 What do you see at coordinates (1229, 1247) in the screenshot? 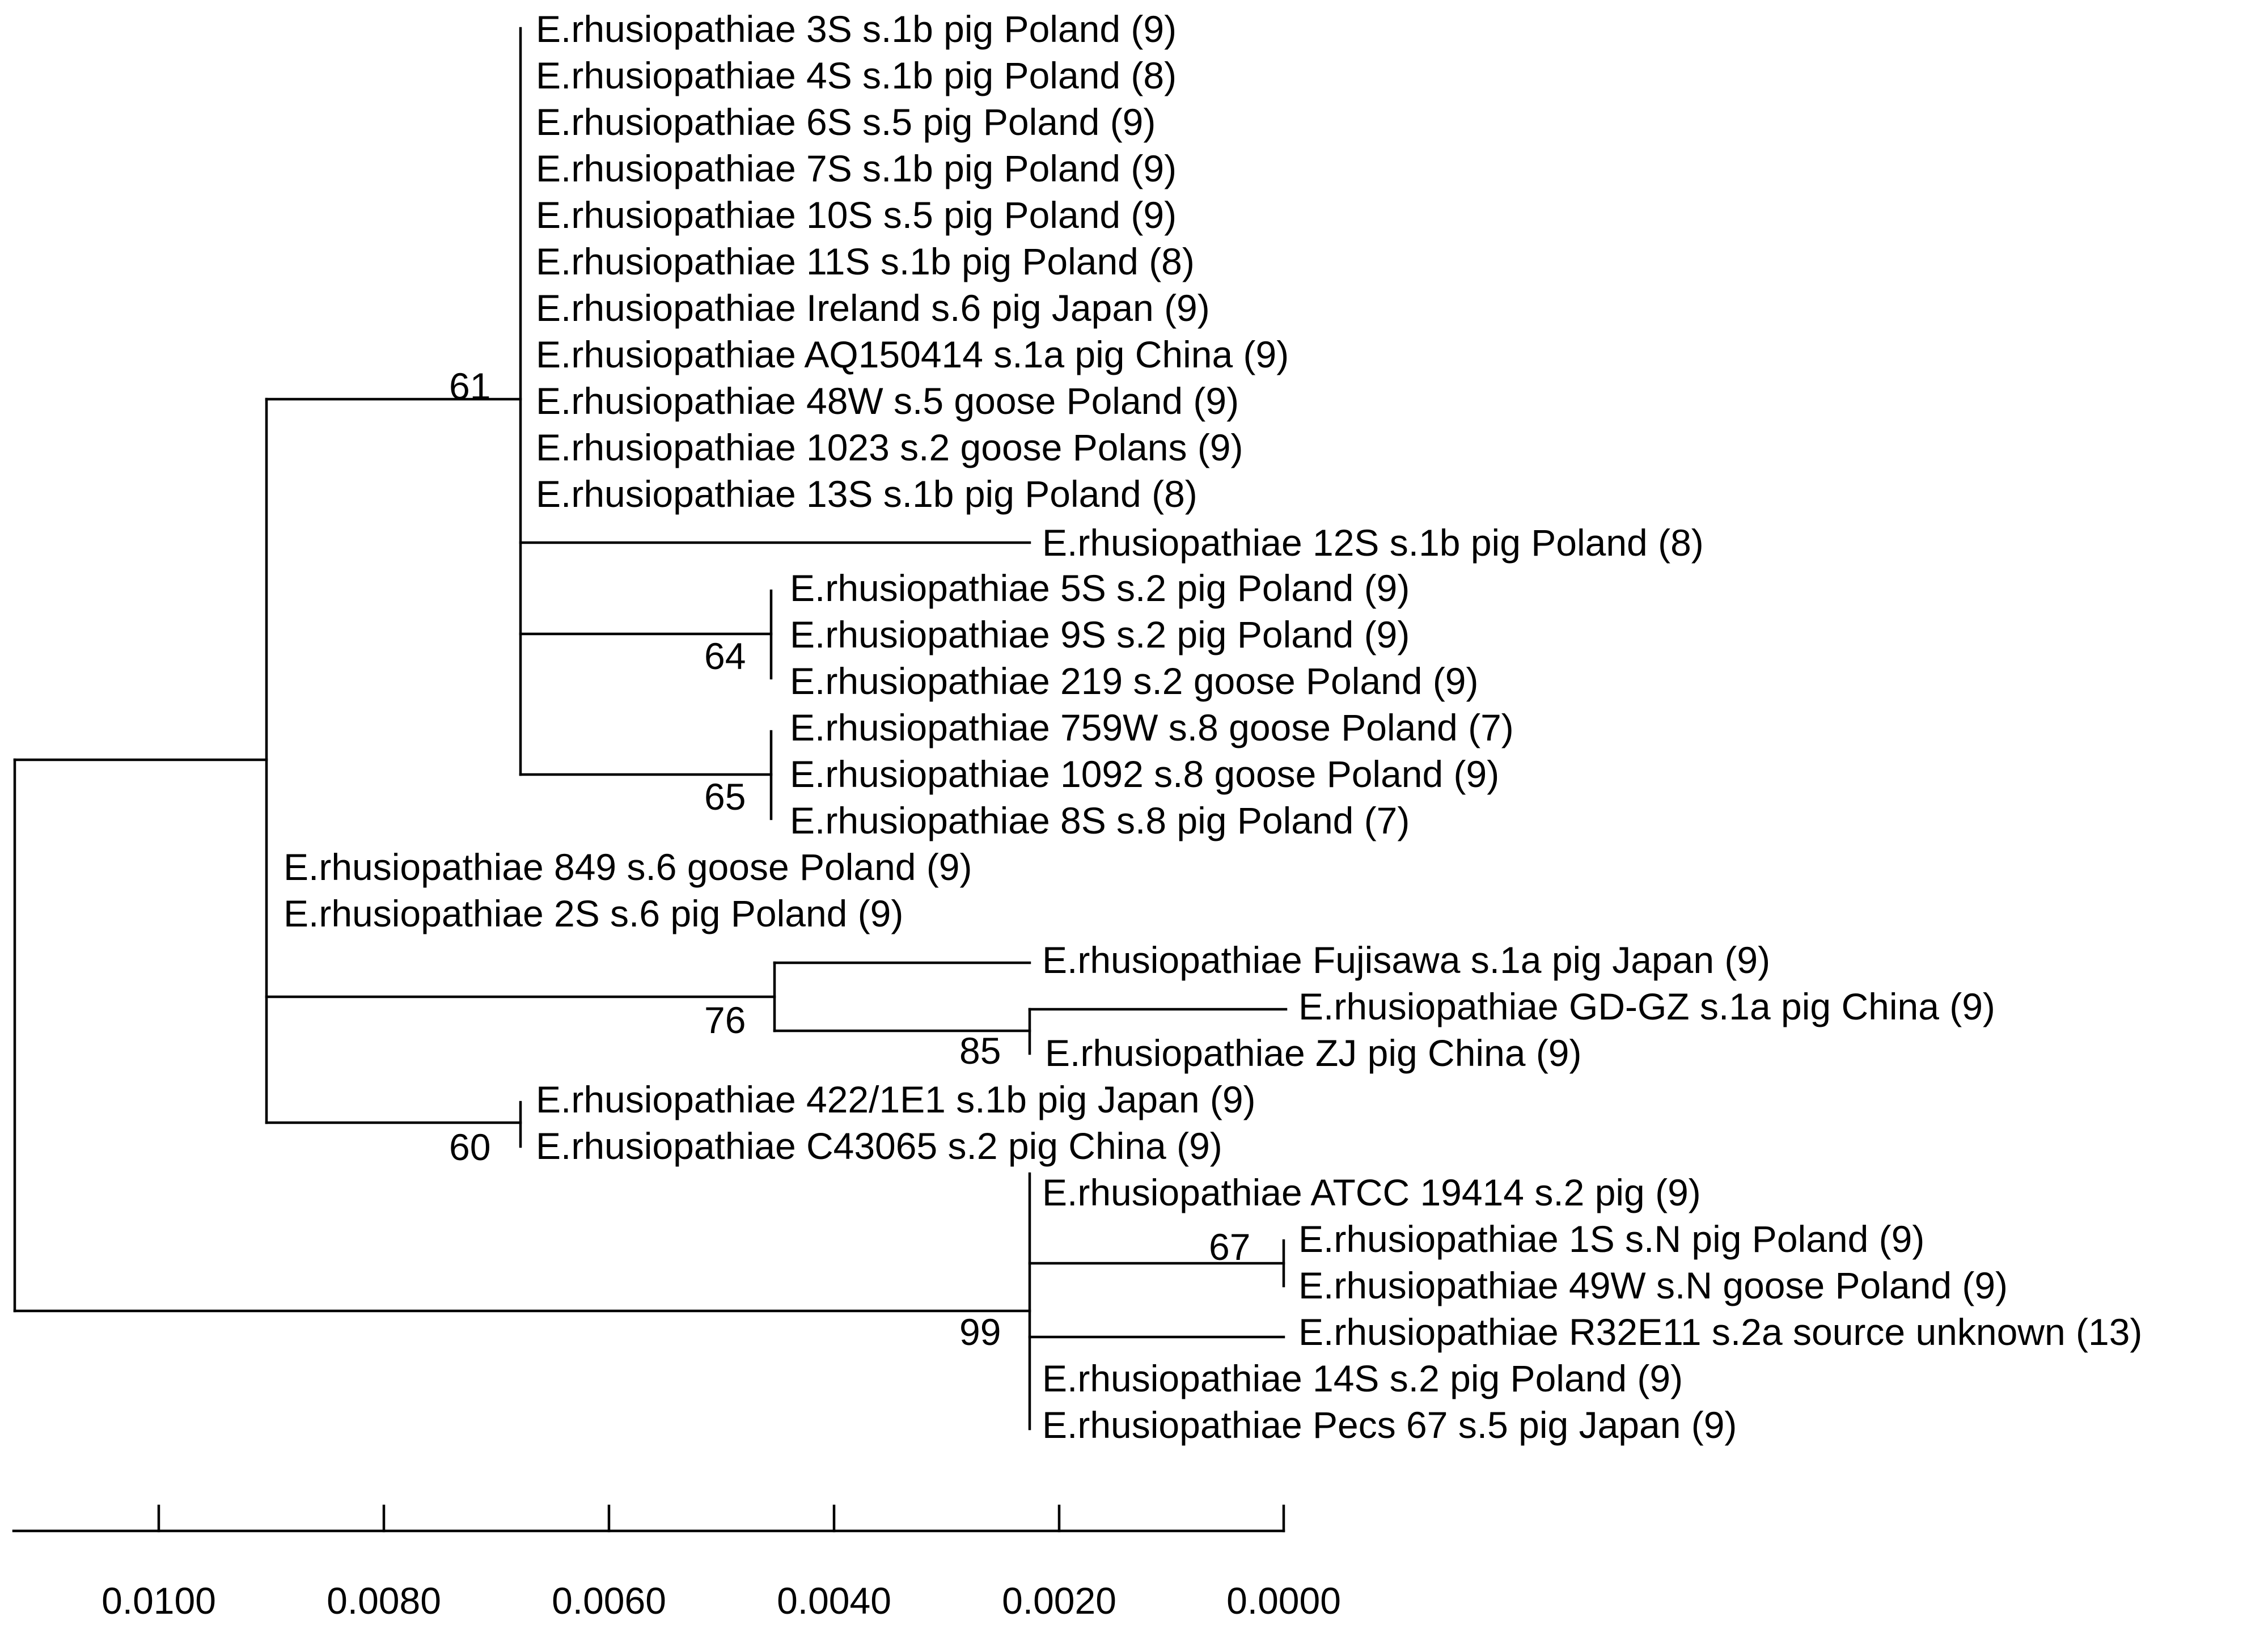
I see `bootstrap-value: 67` at bounding box center [1229, 1247].